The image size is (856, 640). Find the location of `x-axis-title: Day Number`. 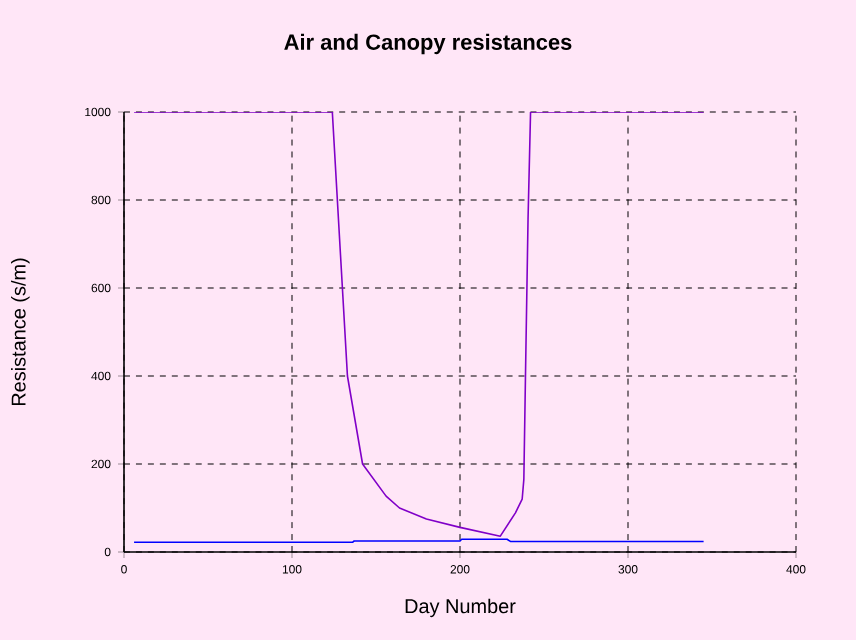

x-axis-title: Day Number is located at coordinates (460, 608).